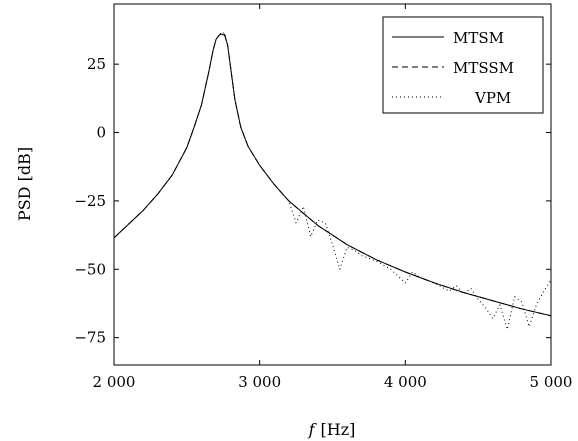 The height and width of the screenshot is (441, 578). I want to click on y-tick-label: −25, so click(90, 201).